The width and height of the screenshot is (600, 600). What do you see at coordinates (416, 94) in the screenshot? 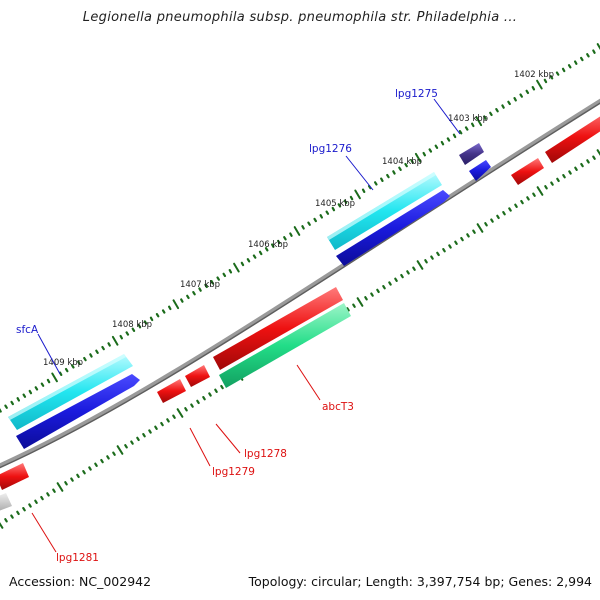
I see `gene-label-lpg1275: lpg1275` at bounding box center [416, 94].